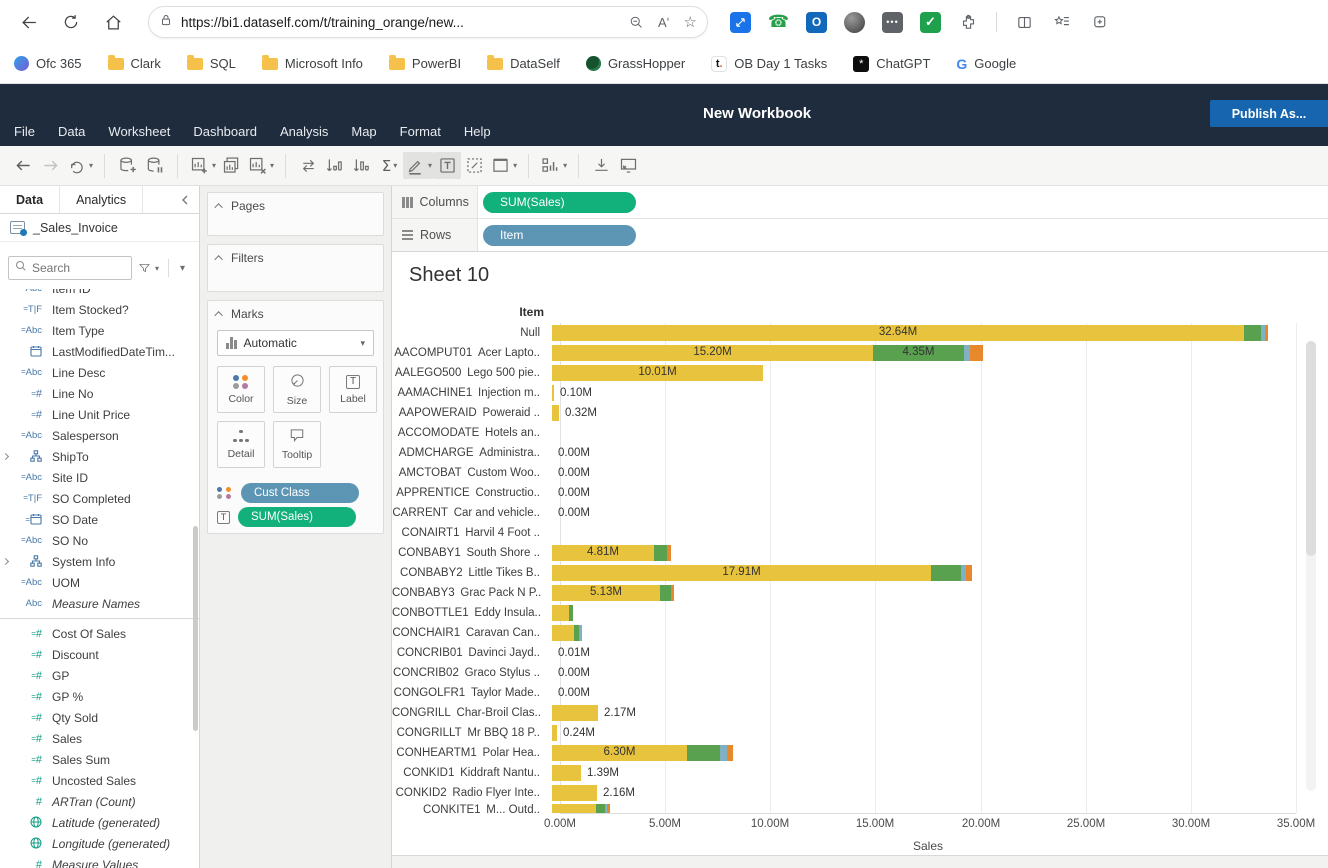  What do you see at coordinates (1311, 566) in the screenshot?
I see `chart-scrollbar` at bounding box center [1311, 566].